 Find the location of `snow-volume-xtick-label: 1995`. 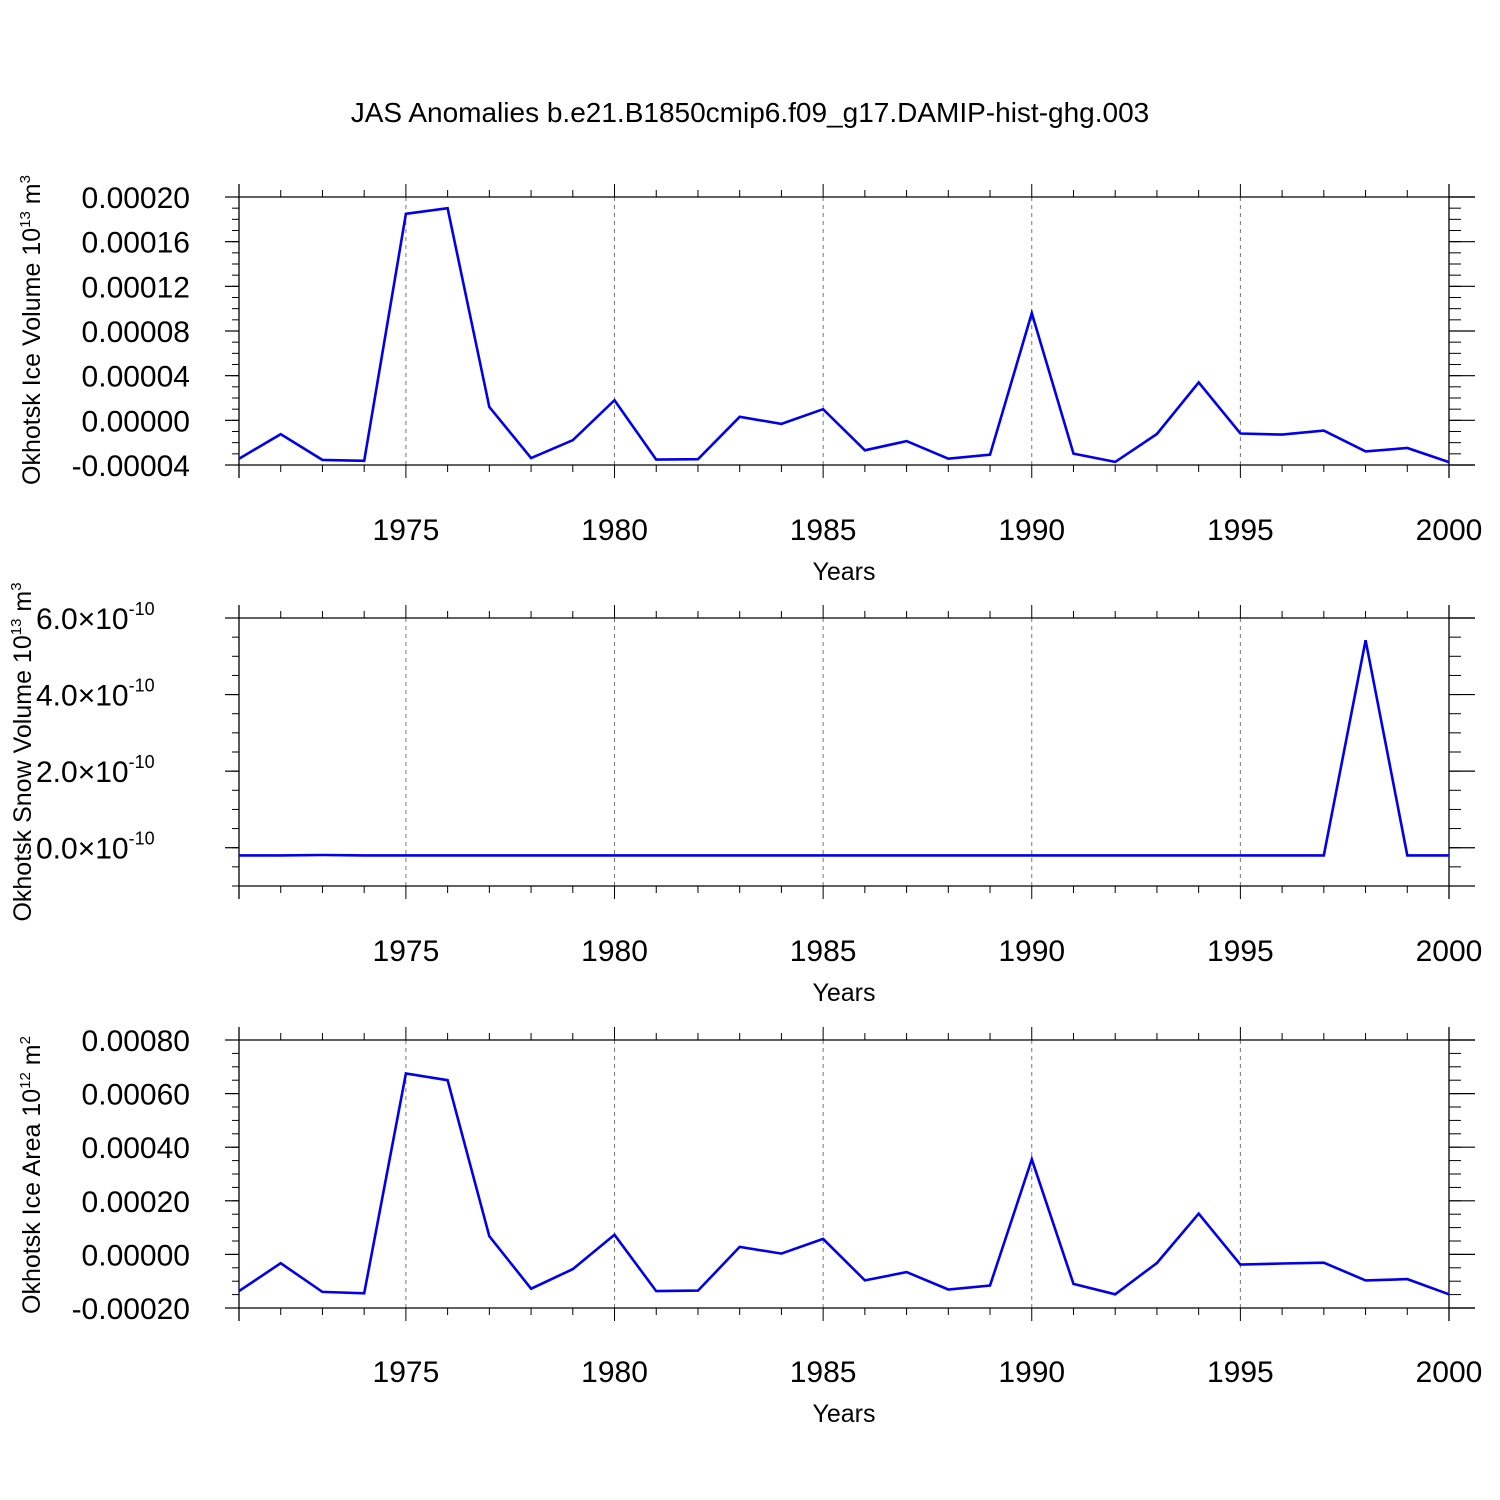

snow-volume-xtick-label: 1995 is located at coordinates (1240, 951).